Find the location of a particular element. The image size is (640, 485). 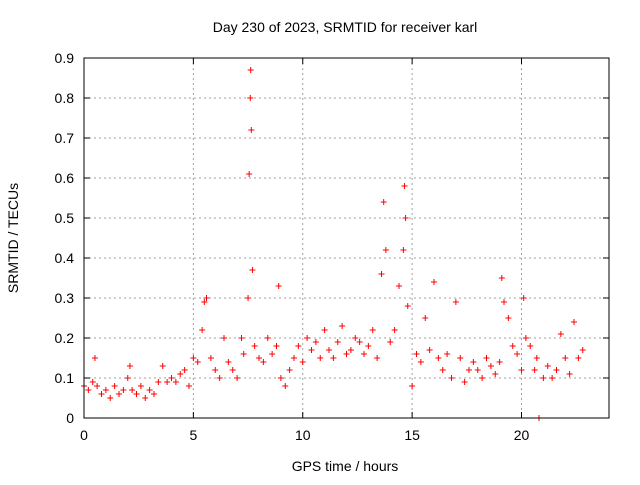

y-tick-label: 0.7 is located at coordinates (65, 138).